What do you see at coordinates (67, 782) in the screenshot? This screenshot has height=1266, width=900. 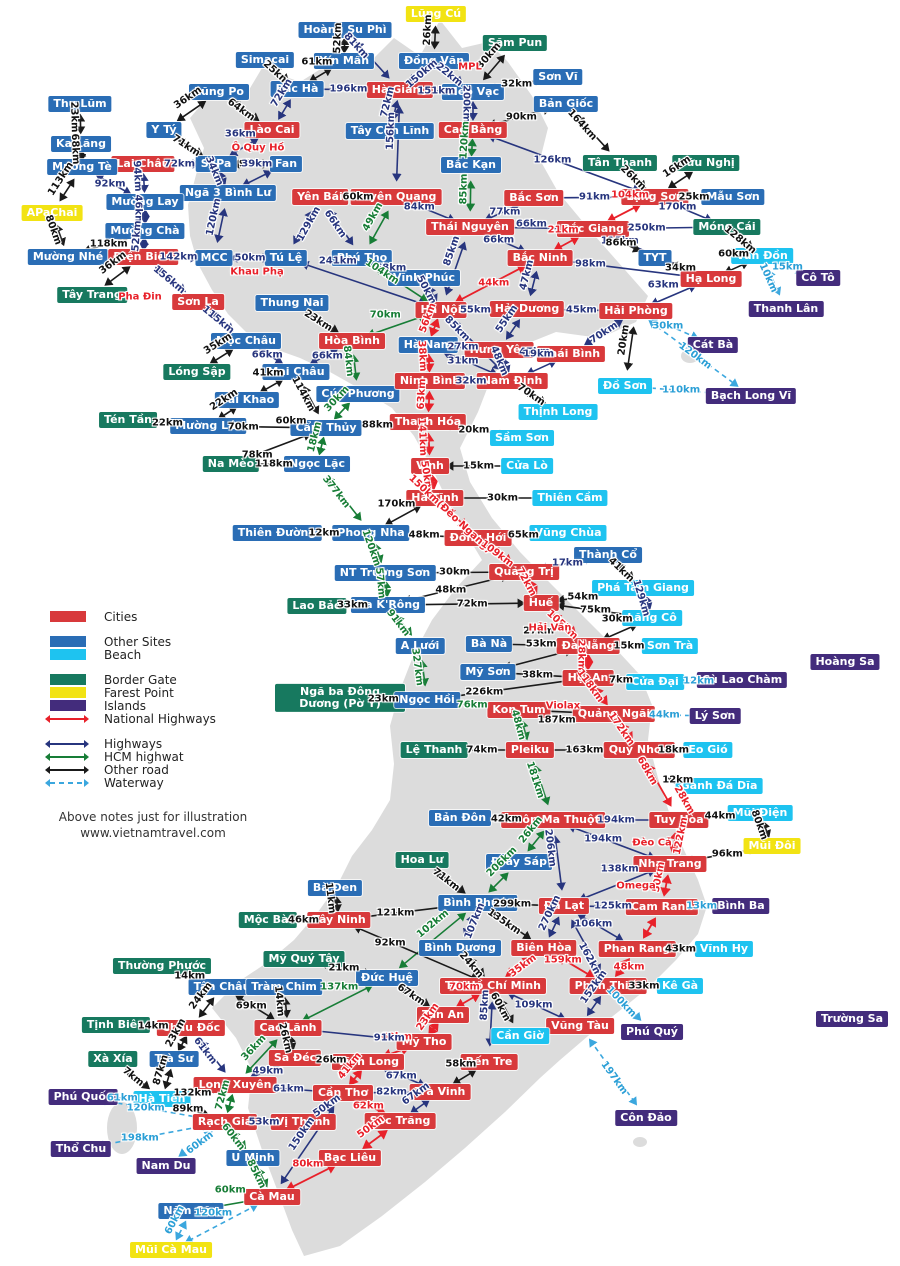 I see `legend-line-sample-ww` at bounding box center [67, 782].